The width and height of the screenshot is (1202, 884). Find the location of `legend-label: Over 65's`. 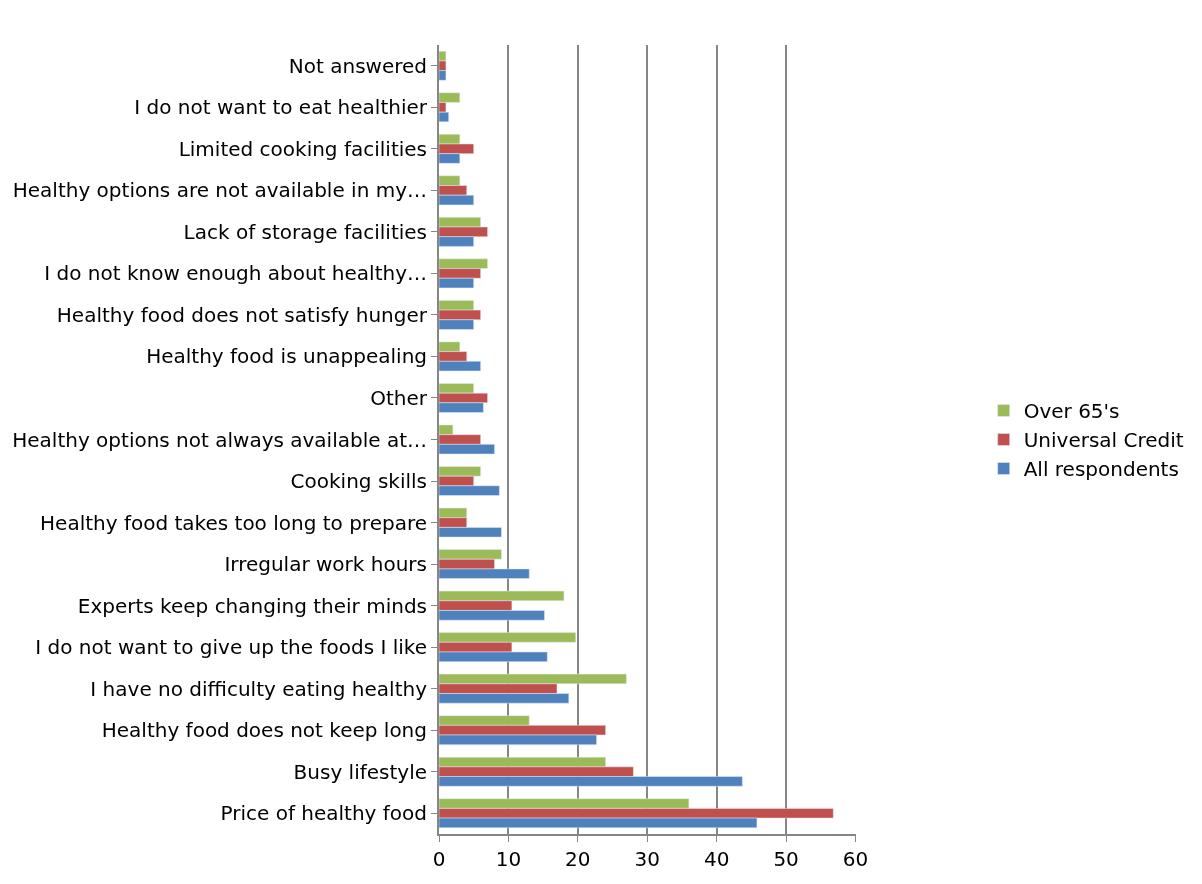

legend-label: Over 65's is located at coordinates (1071, 411).